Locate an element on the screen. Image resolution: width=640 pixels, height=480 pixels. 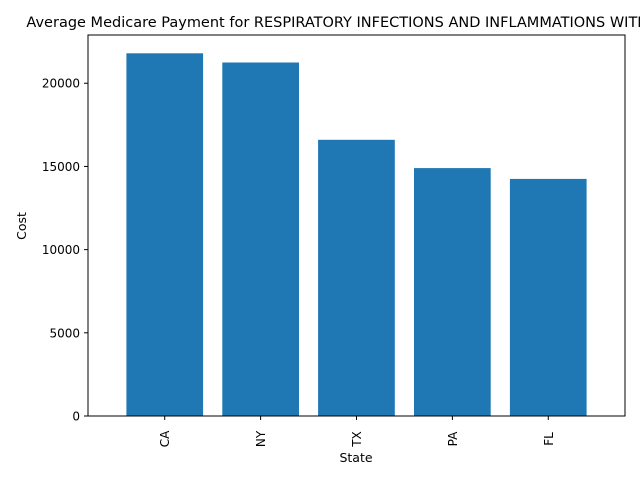
x-ticks-group: CA NY TX PA FL is located at coordinates (357, 432).